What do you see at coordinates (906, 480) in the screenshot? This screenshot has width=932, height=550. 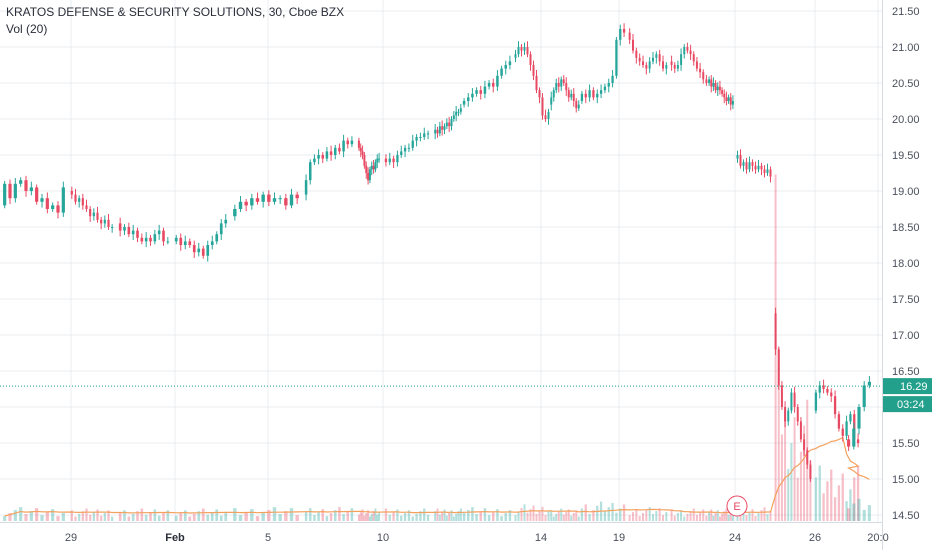 I see `y-tick-label: 15.00` at bounding box center [906, 480].